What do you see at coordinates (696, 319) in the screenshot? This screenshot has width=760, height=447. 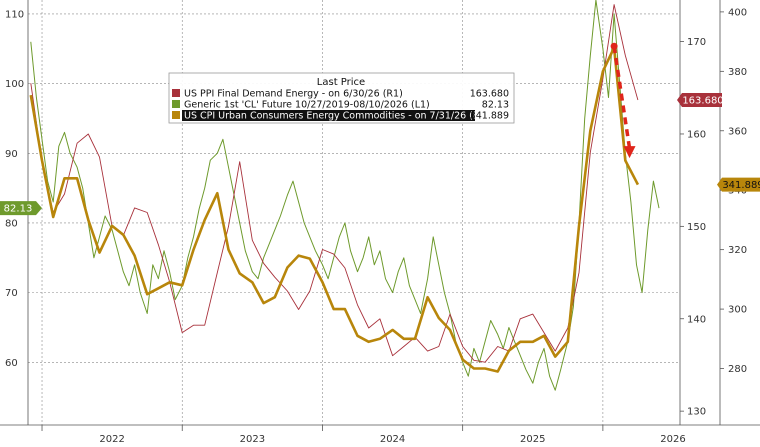 I see `right1-tick-label: 140` at bounding box center [696, 319].